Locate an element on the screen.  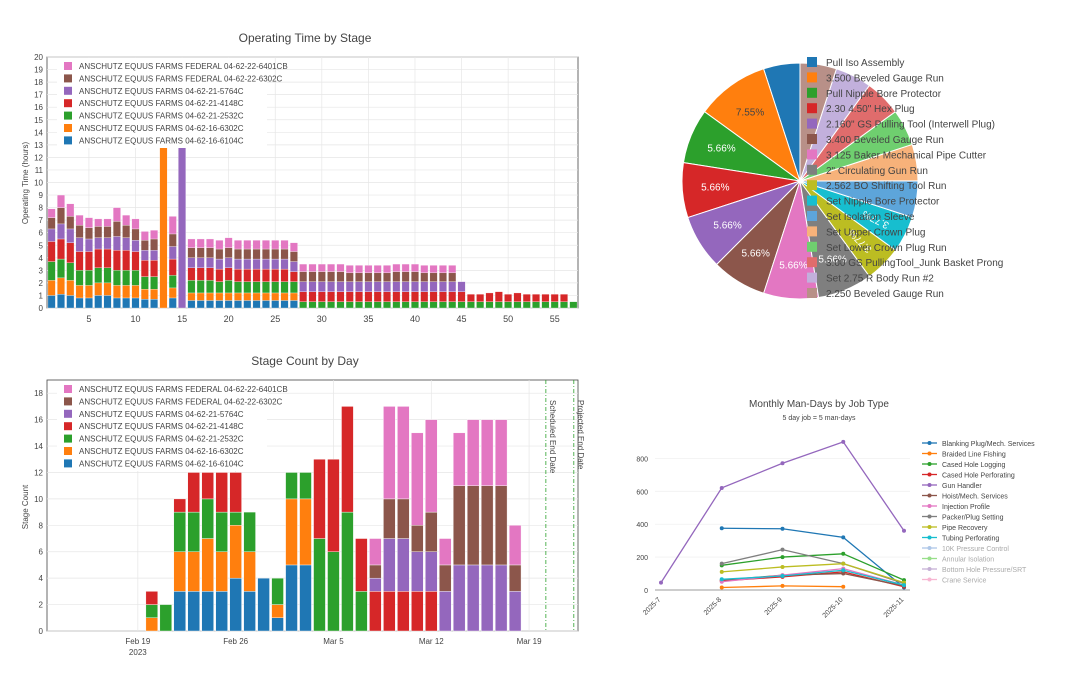
x-tick-label: 35 is located at coordinates (368, 319).